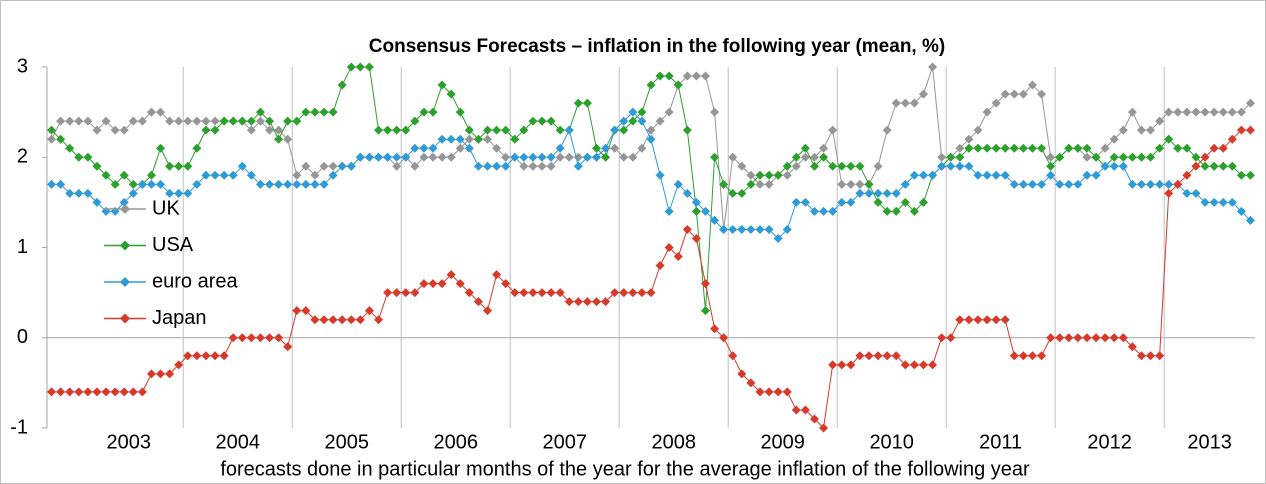 This screenshot has width=1266, height=484. What do you see at coordinates (782, 442) in the screenshot?
I see `x-tick-label: 2009` at bounding box center [782, 442].